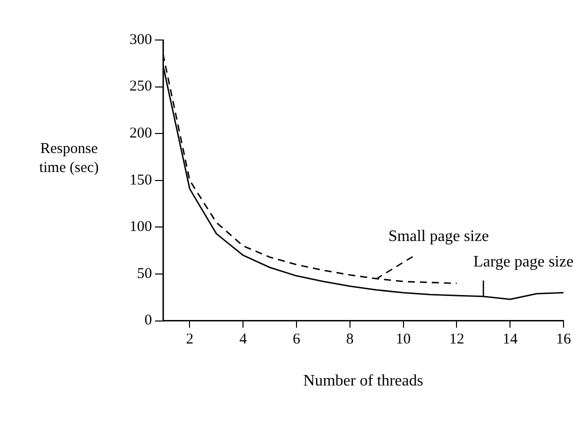 The height and width of the screenshot is (423, 582). Describe the element at coordinates (141, 134) in the screenshot. I see `y-tick-label: 200` at that location.